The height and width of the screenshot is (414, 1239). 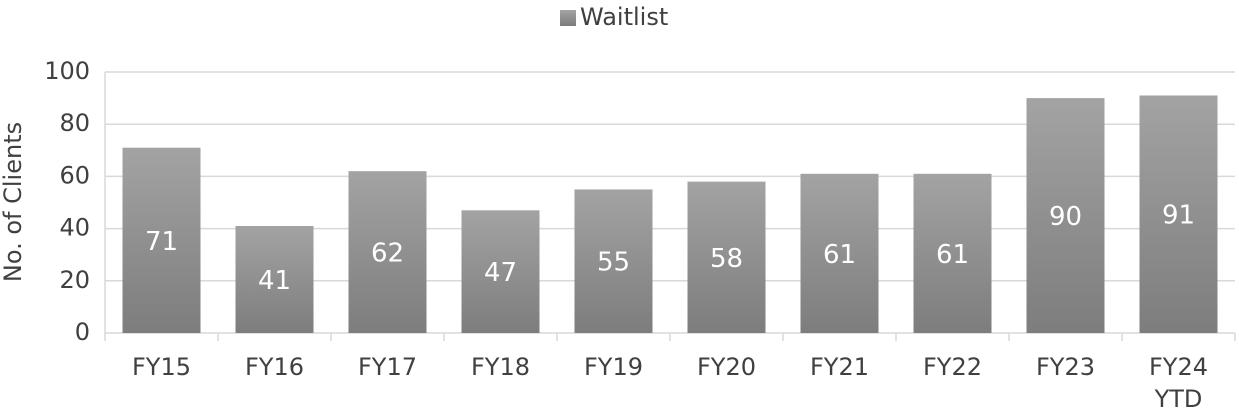 What do you see at coordinates (613, 367) in the screenshot?
I see `x-tick-label: FY19` at bounding box center [613, 367].